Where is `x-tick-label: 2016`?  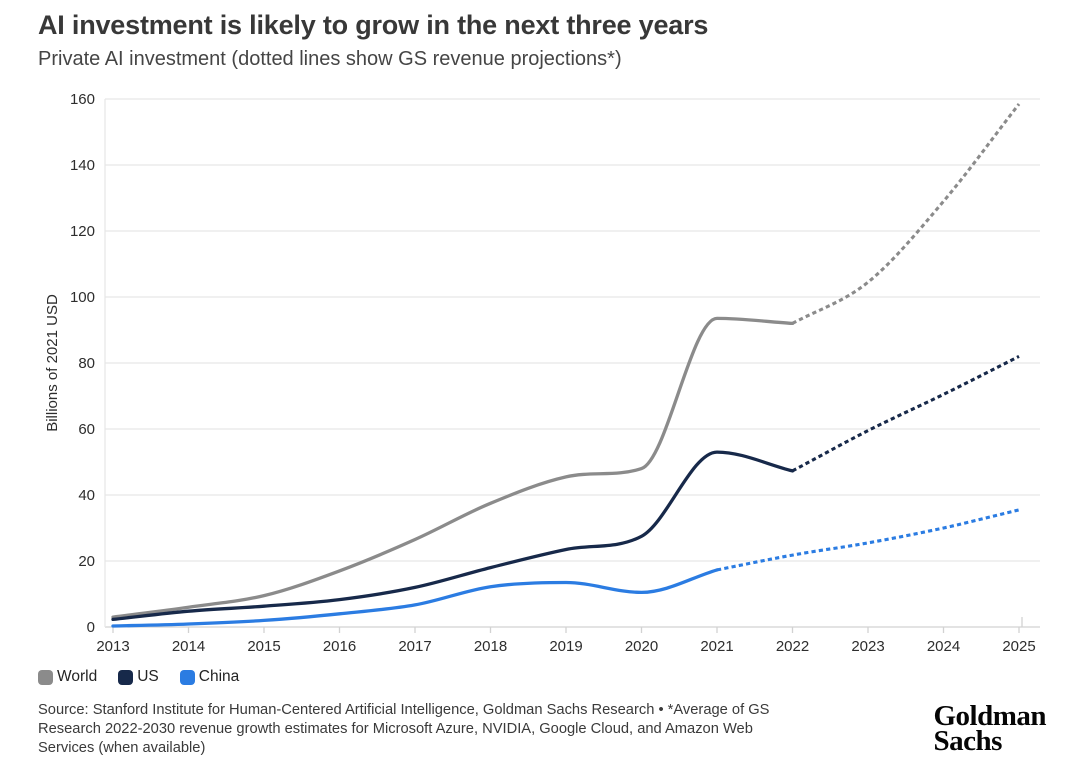
x-tick-label: 2016 is located at coordinates (339, 646).